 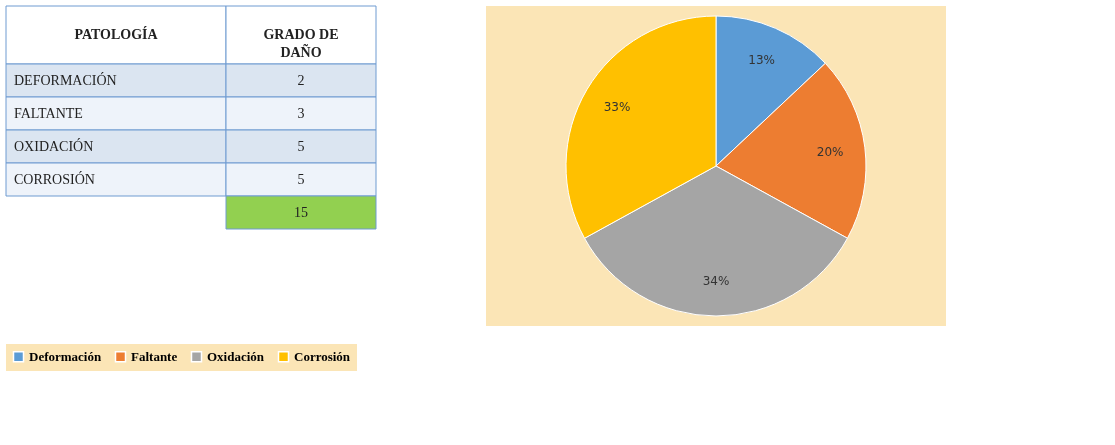 What do you see at coordinates (301, 80) in the screenshot?
I see `data-label: 2` at bounding box center [301, 80].